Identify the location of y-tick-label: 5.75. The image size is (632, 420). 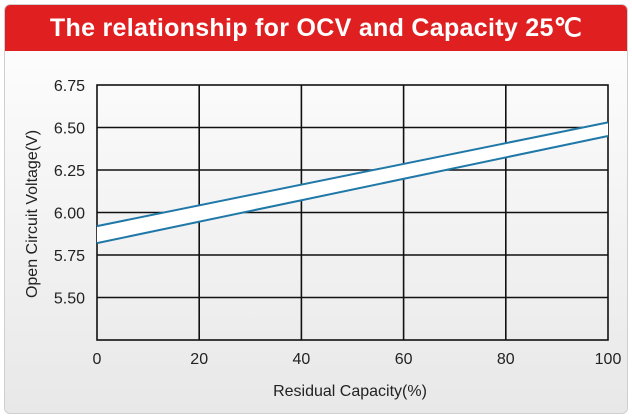
(69, 256).